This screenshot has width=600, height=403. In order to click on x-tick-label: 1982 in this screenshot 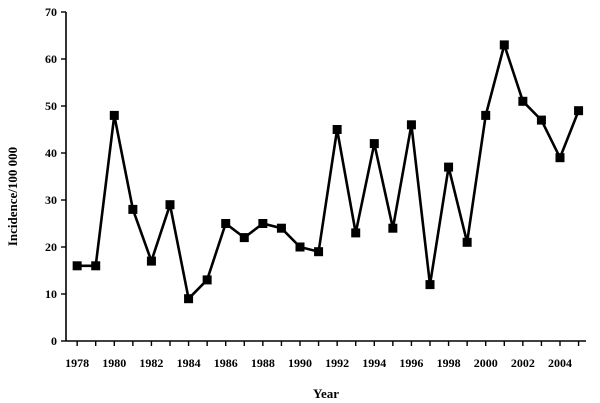, I will do `click(151, 363)`.